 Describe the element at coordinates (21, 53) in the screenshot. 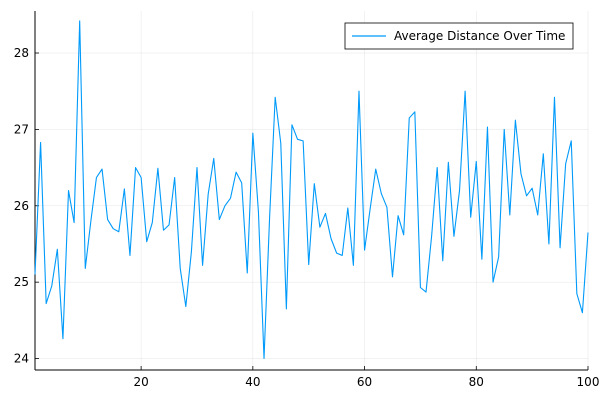

I see `y-tick-label: 28` at that location.